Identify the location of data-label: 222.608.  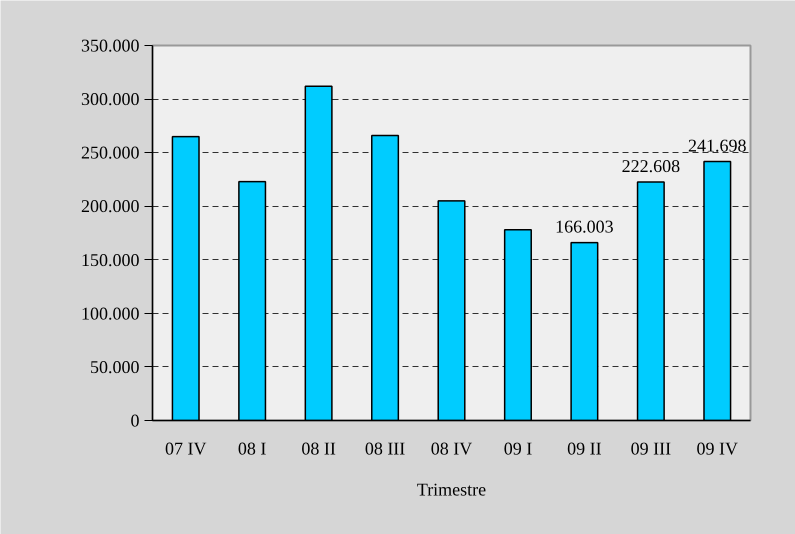
(651, 166).